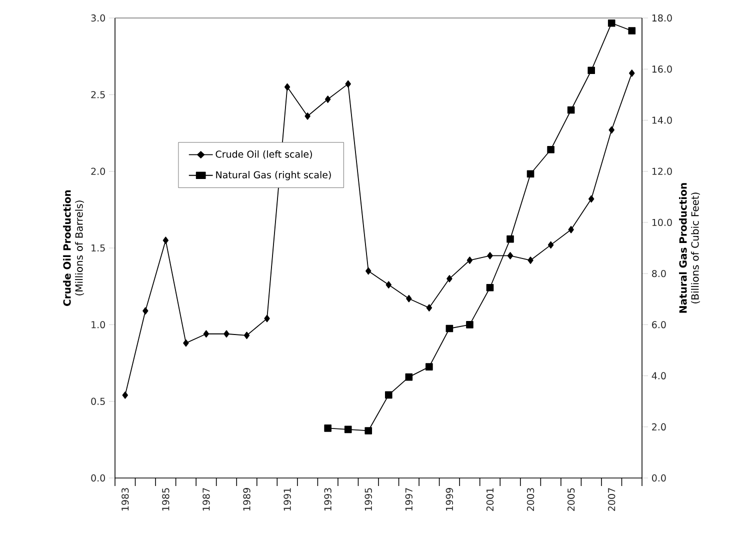 This screenshot has height=539, width=730. What do you see at coordinates (662, 18) in the screenshot?
I see `y2-tick-label: 18.0` at bounding box center [662, 18].